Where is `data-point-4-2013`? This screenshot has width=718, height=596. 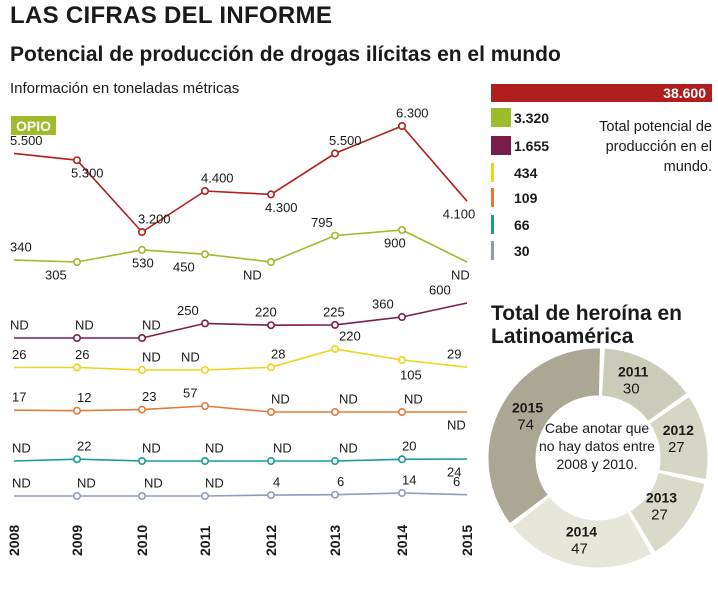
data-point-4-2013 is located at coordinates (334, 348).